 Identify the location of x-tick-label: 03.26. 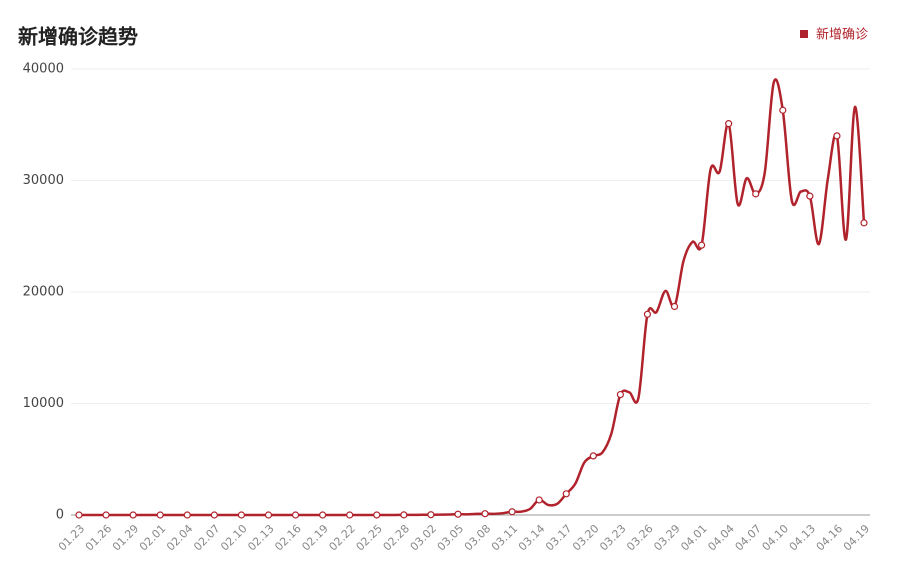
(639, 537).